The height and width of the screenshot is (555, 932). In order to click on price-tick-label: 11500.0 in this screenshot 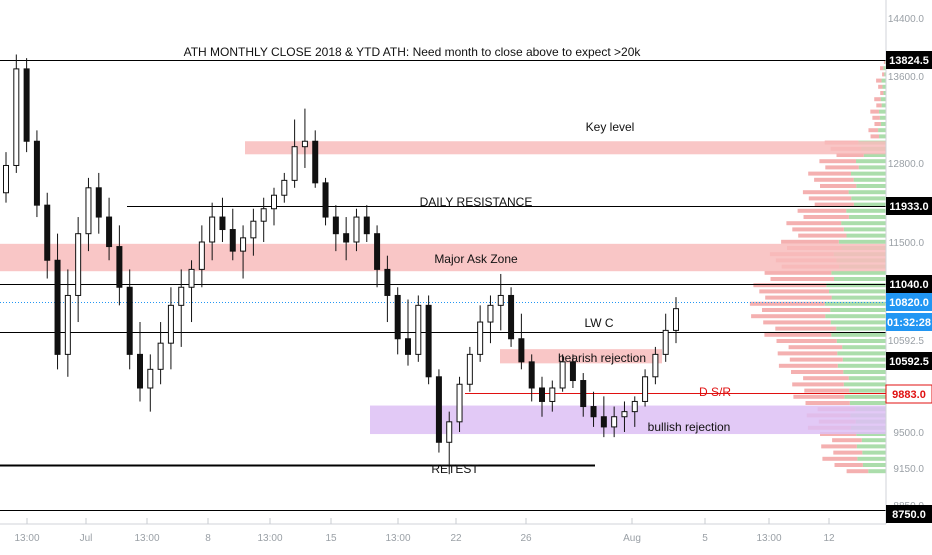, I will do `click(907, 243)`.